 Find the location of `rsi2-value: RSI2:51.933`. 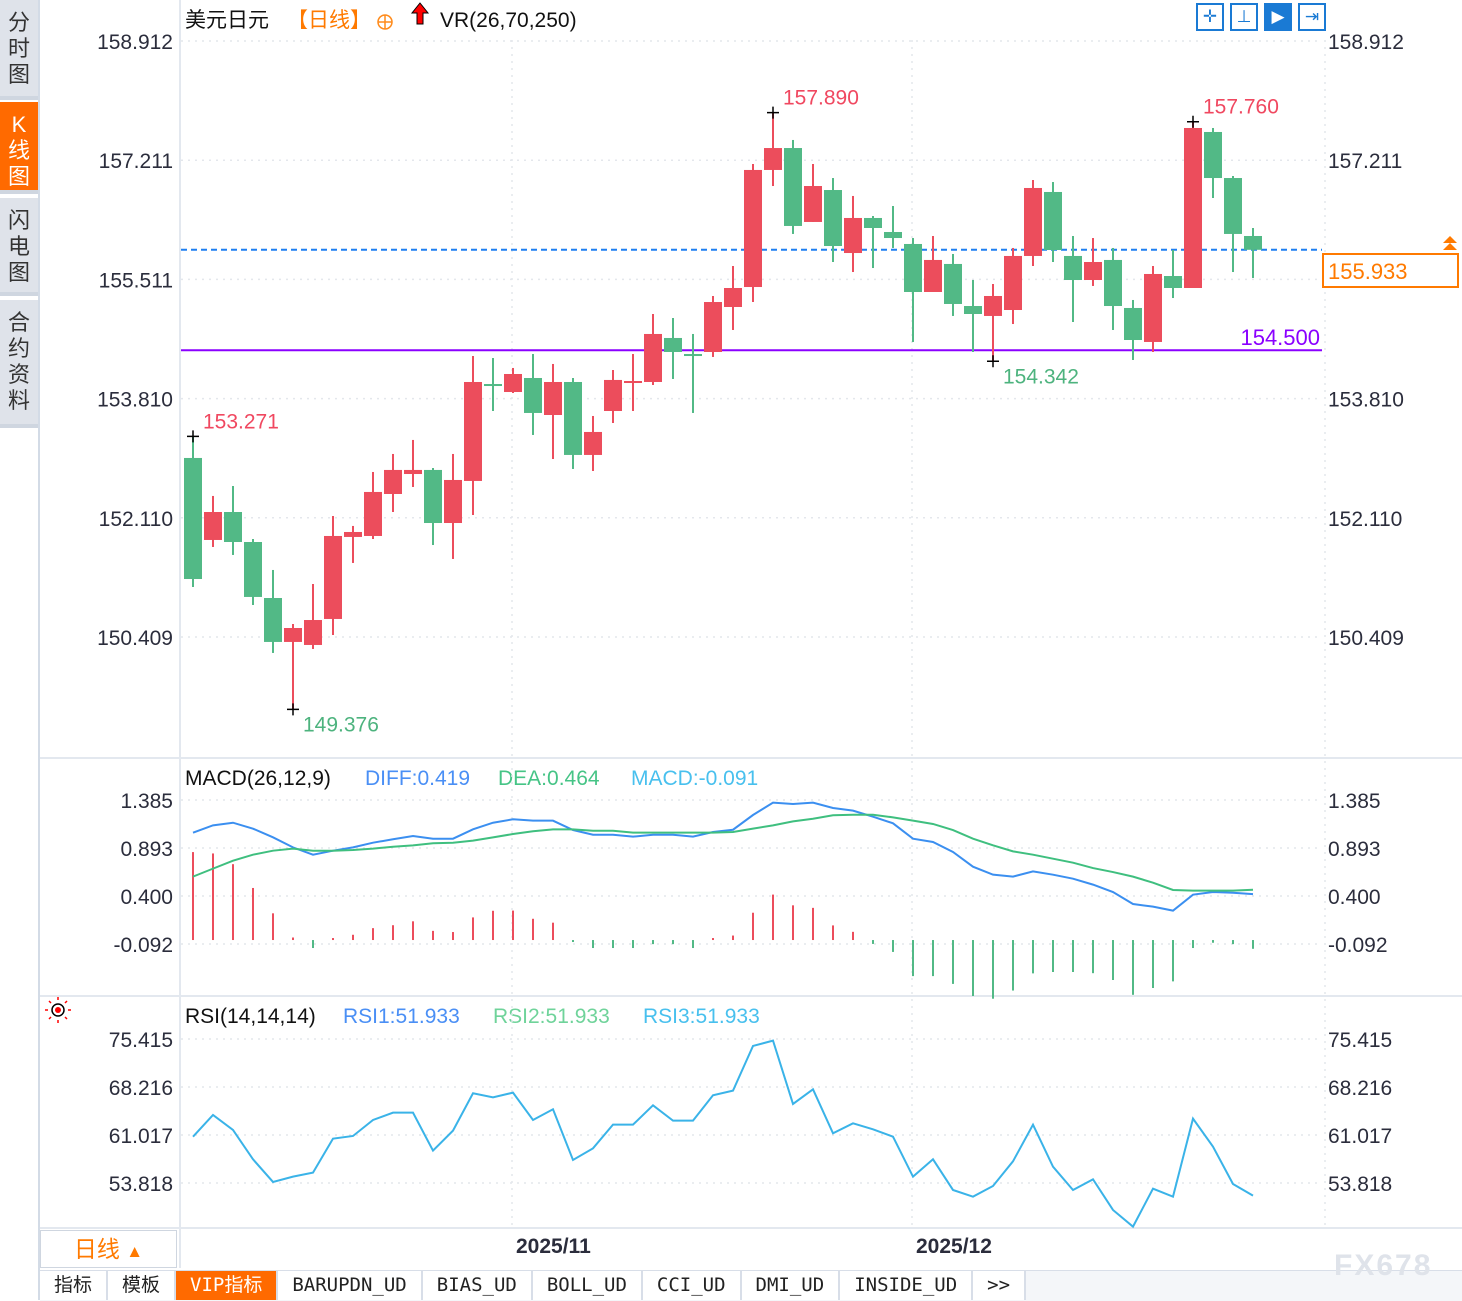

rsi2-value: RSI2:51.933 is located at coordinates (551, 1016).